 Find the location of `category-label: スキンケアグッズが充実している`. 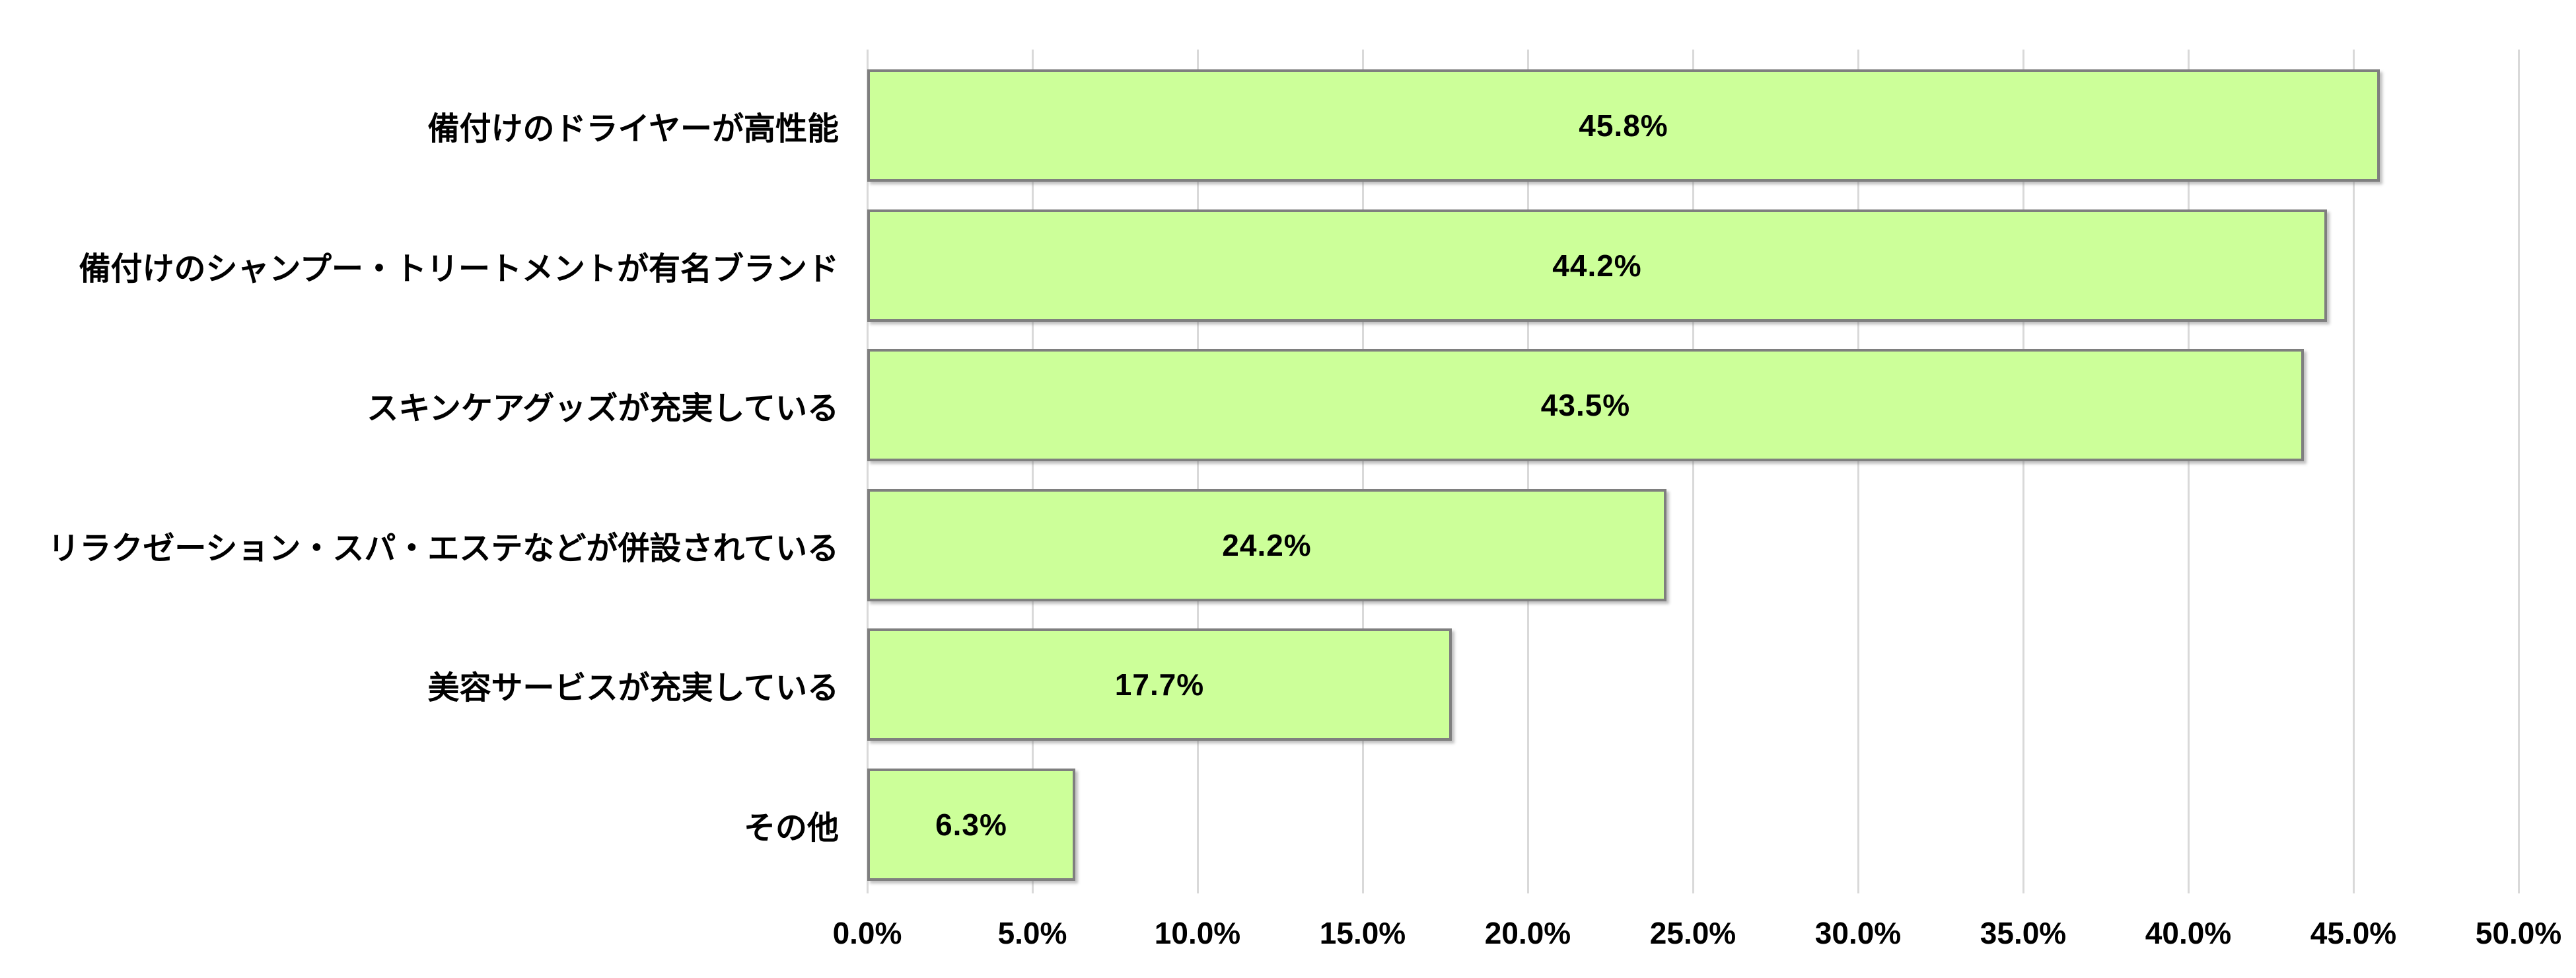

category-label: スキンケアグッズが充実している is located at coordinates (603, 409).